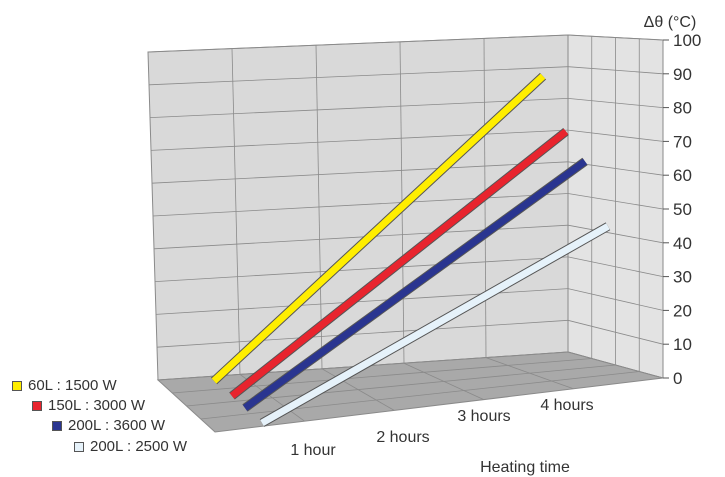 The image size is (725, 477). I want to click on legend-label: 60L : 1500 W, so click(72, 385).